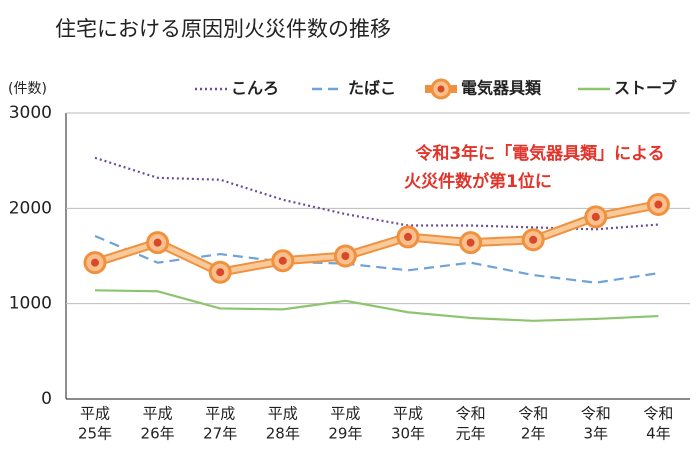 The width and height of the screenshot is (700, 451). What do you see at coordinates (95, 434) in the screenshot?
I see `x-tick-label: 25年` at bounding box center [95, 434].